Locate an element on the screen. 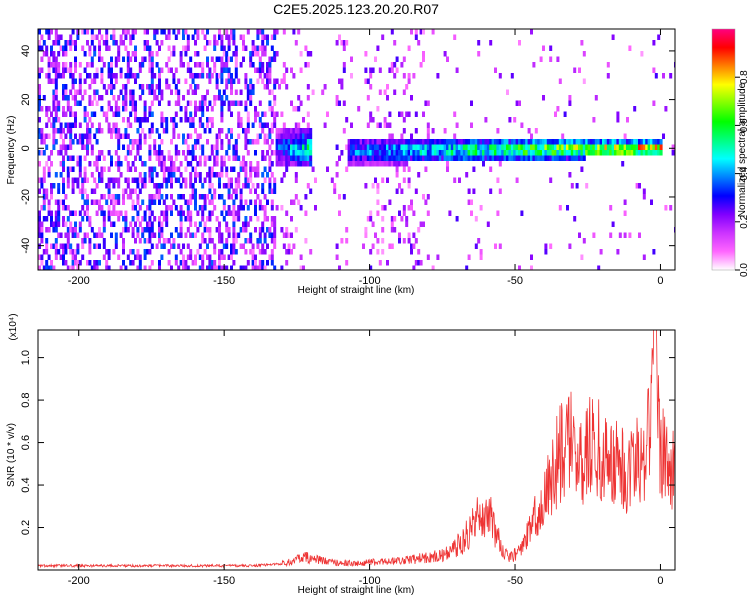  colorbar-tick-label: 0.4 is located at coordinates (744, 173).